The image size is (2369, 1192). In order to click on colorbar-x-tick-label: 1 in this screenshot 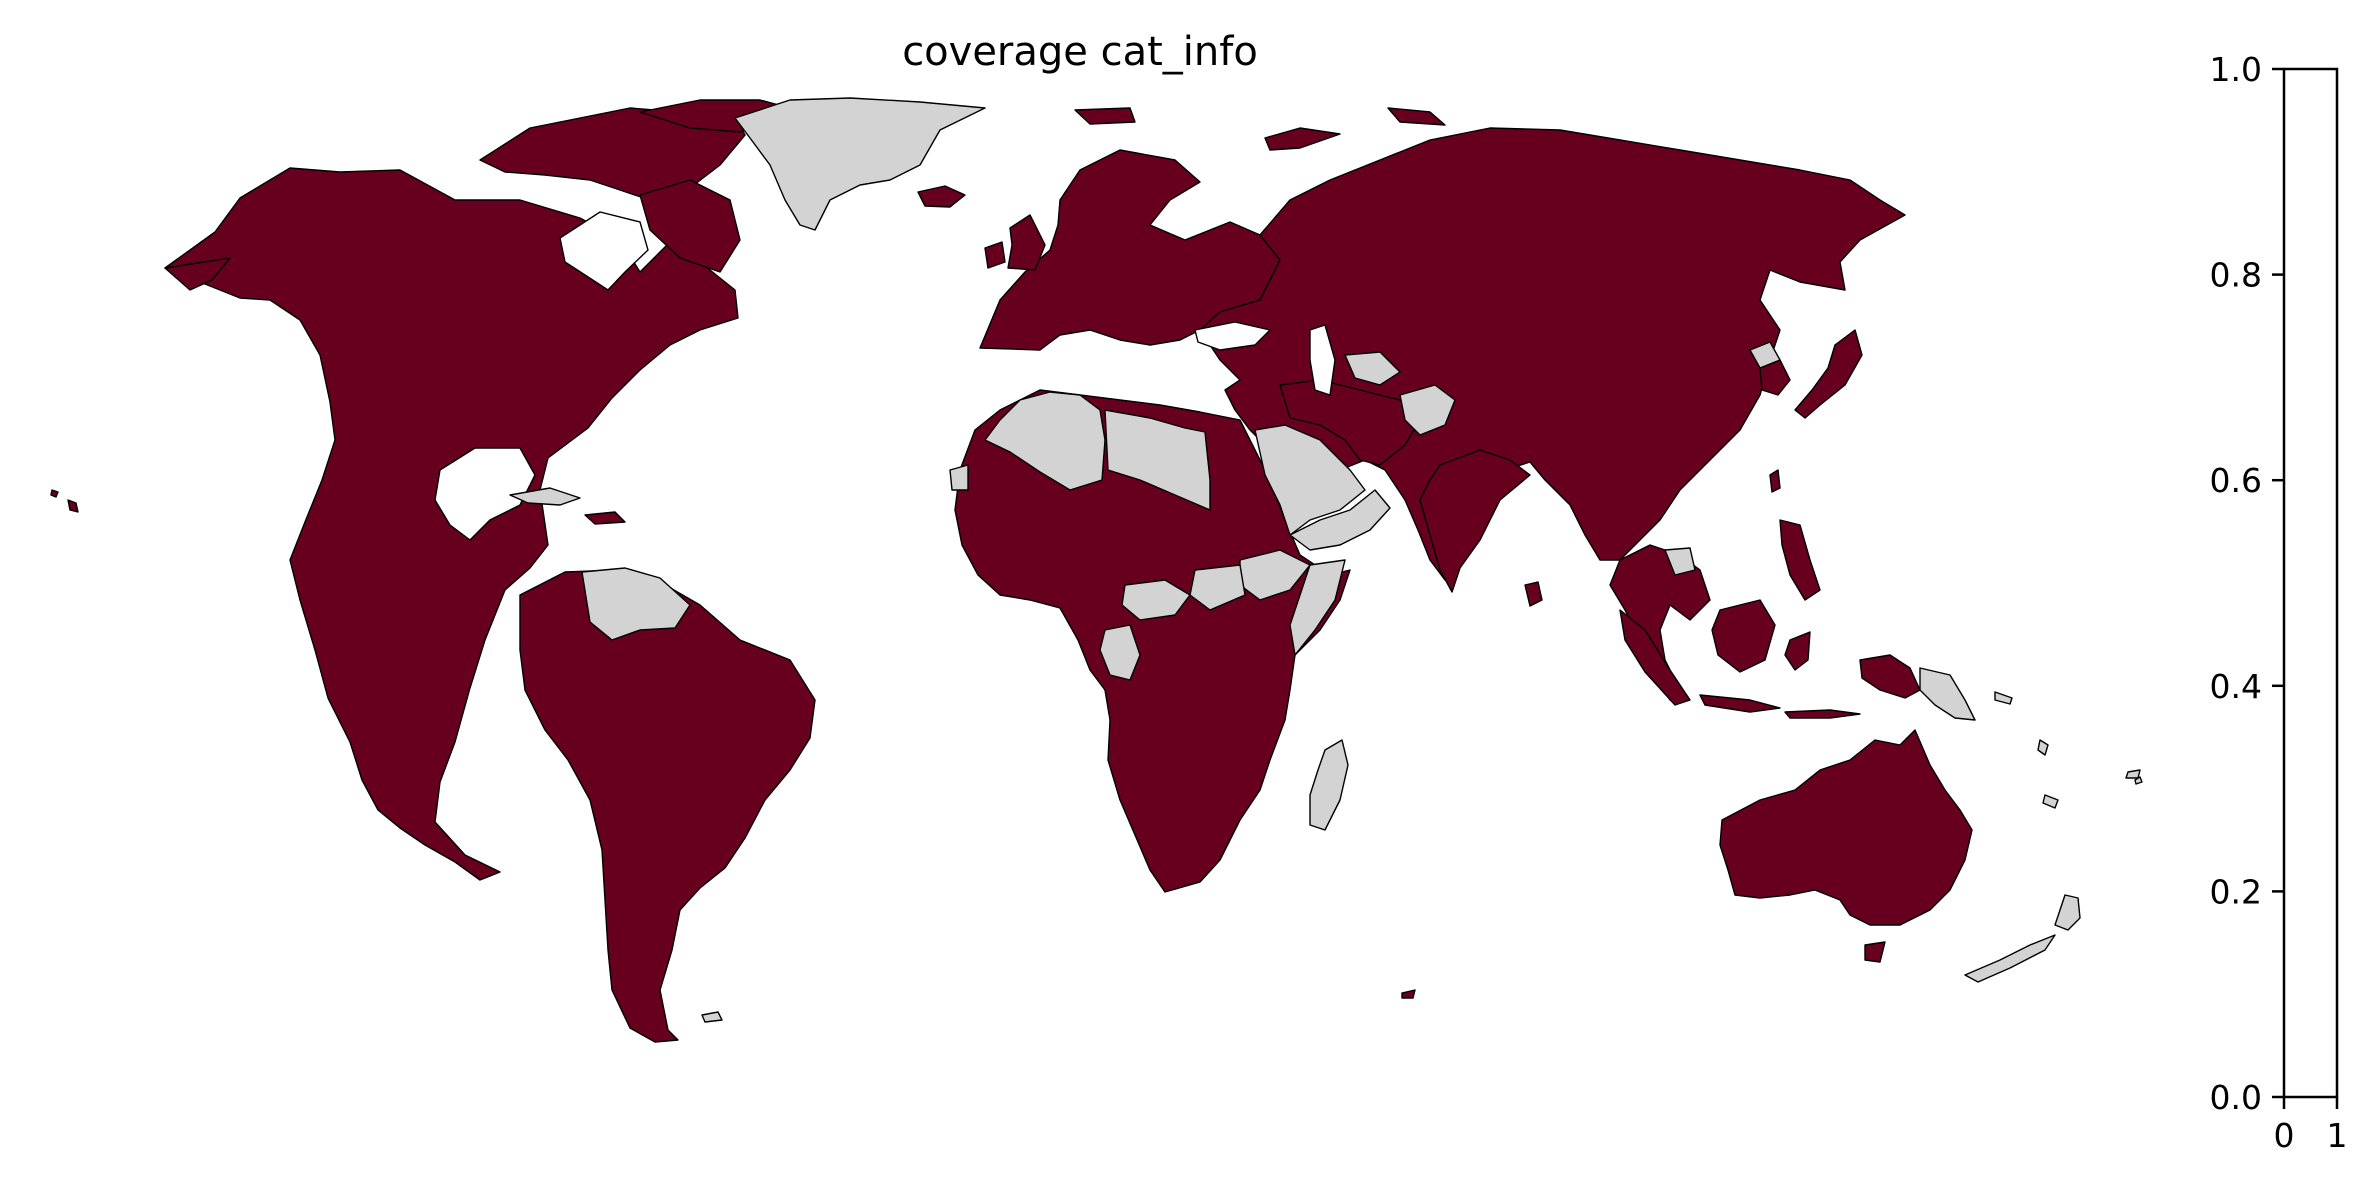, I will do `click(2337, 1135)`.